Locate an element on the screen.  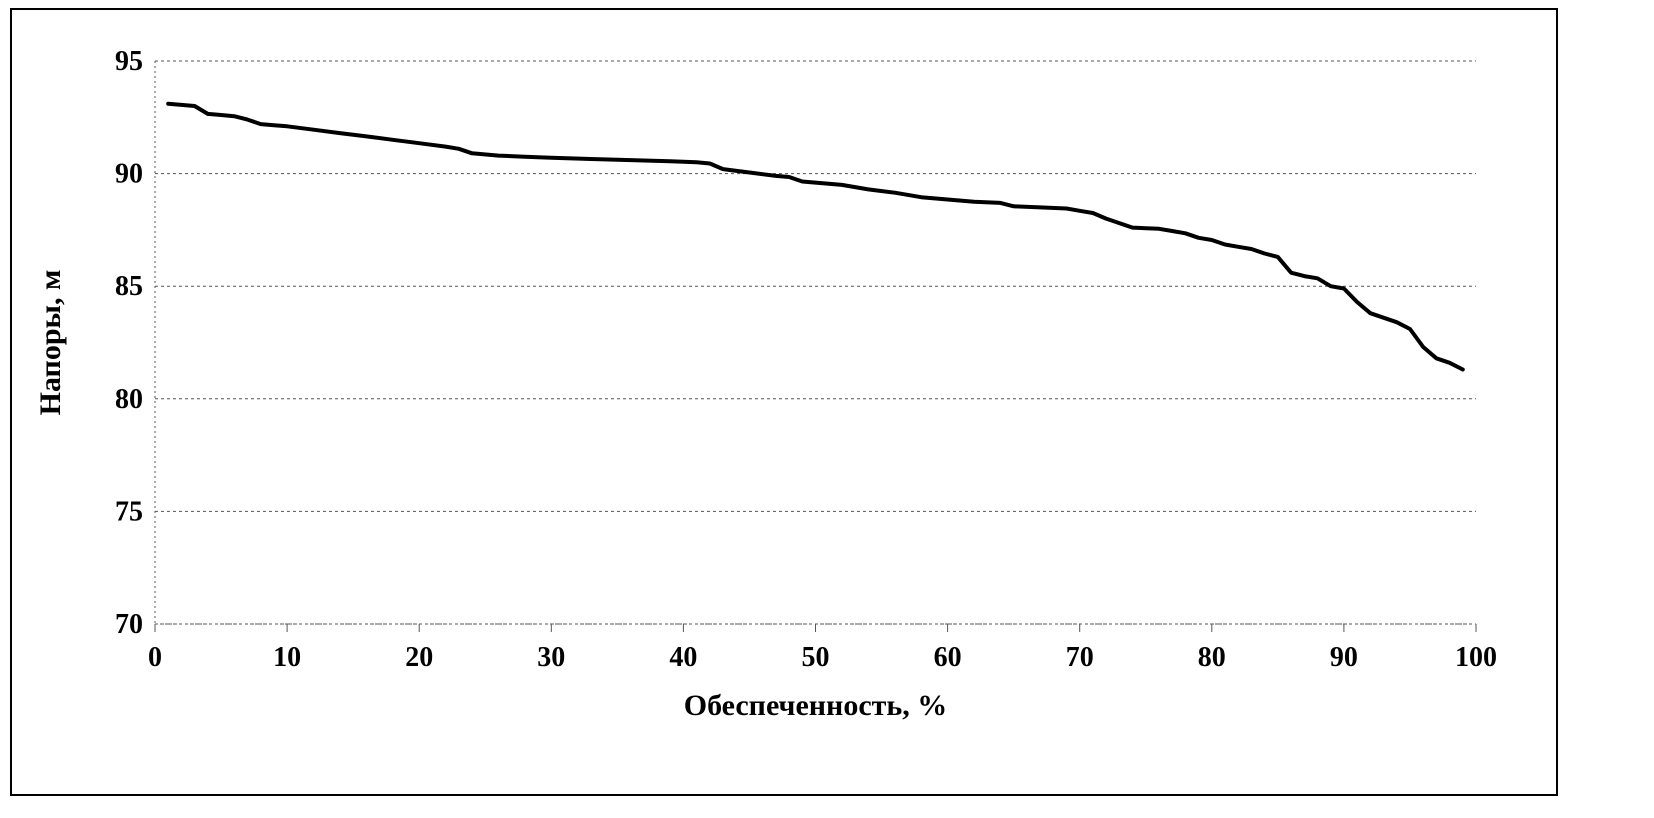
x-tick-label: 0 is located at coordinates (155, 657).